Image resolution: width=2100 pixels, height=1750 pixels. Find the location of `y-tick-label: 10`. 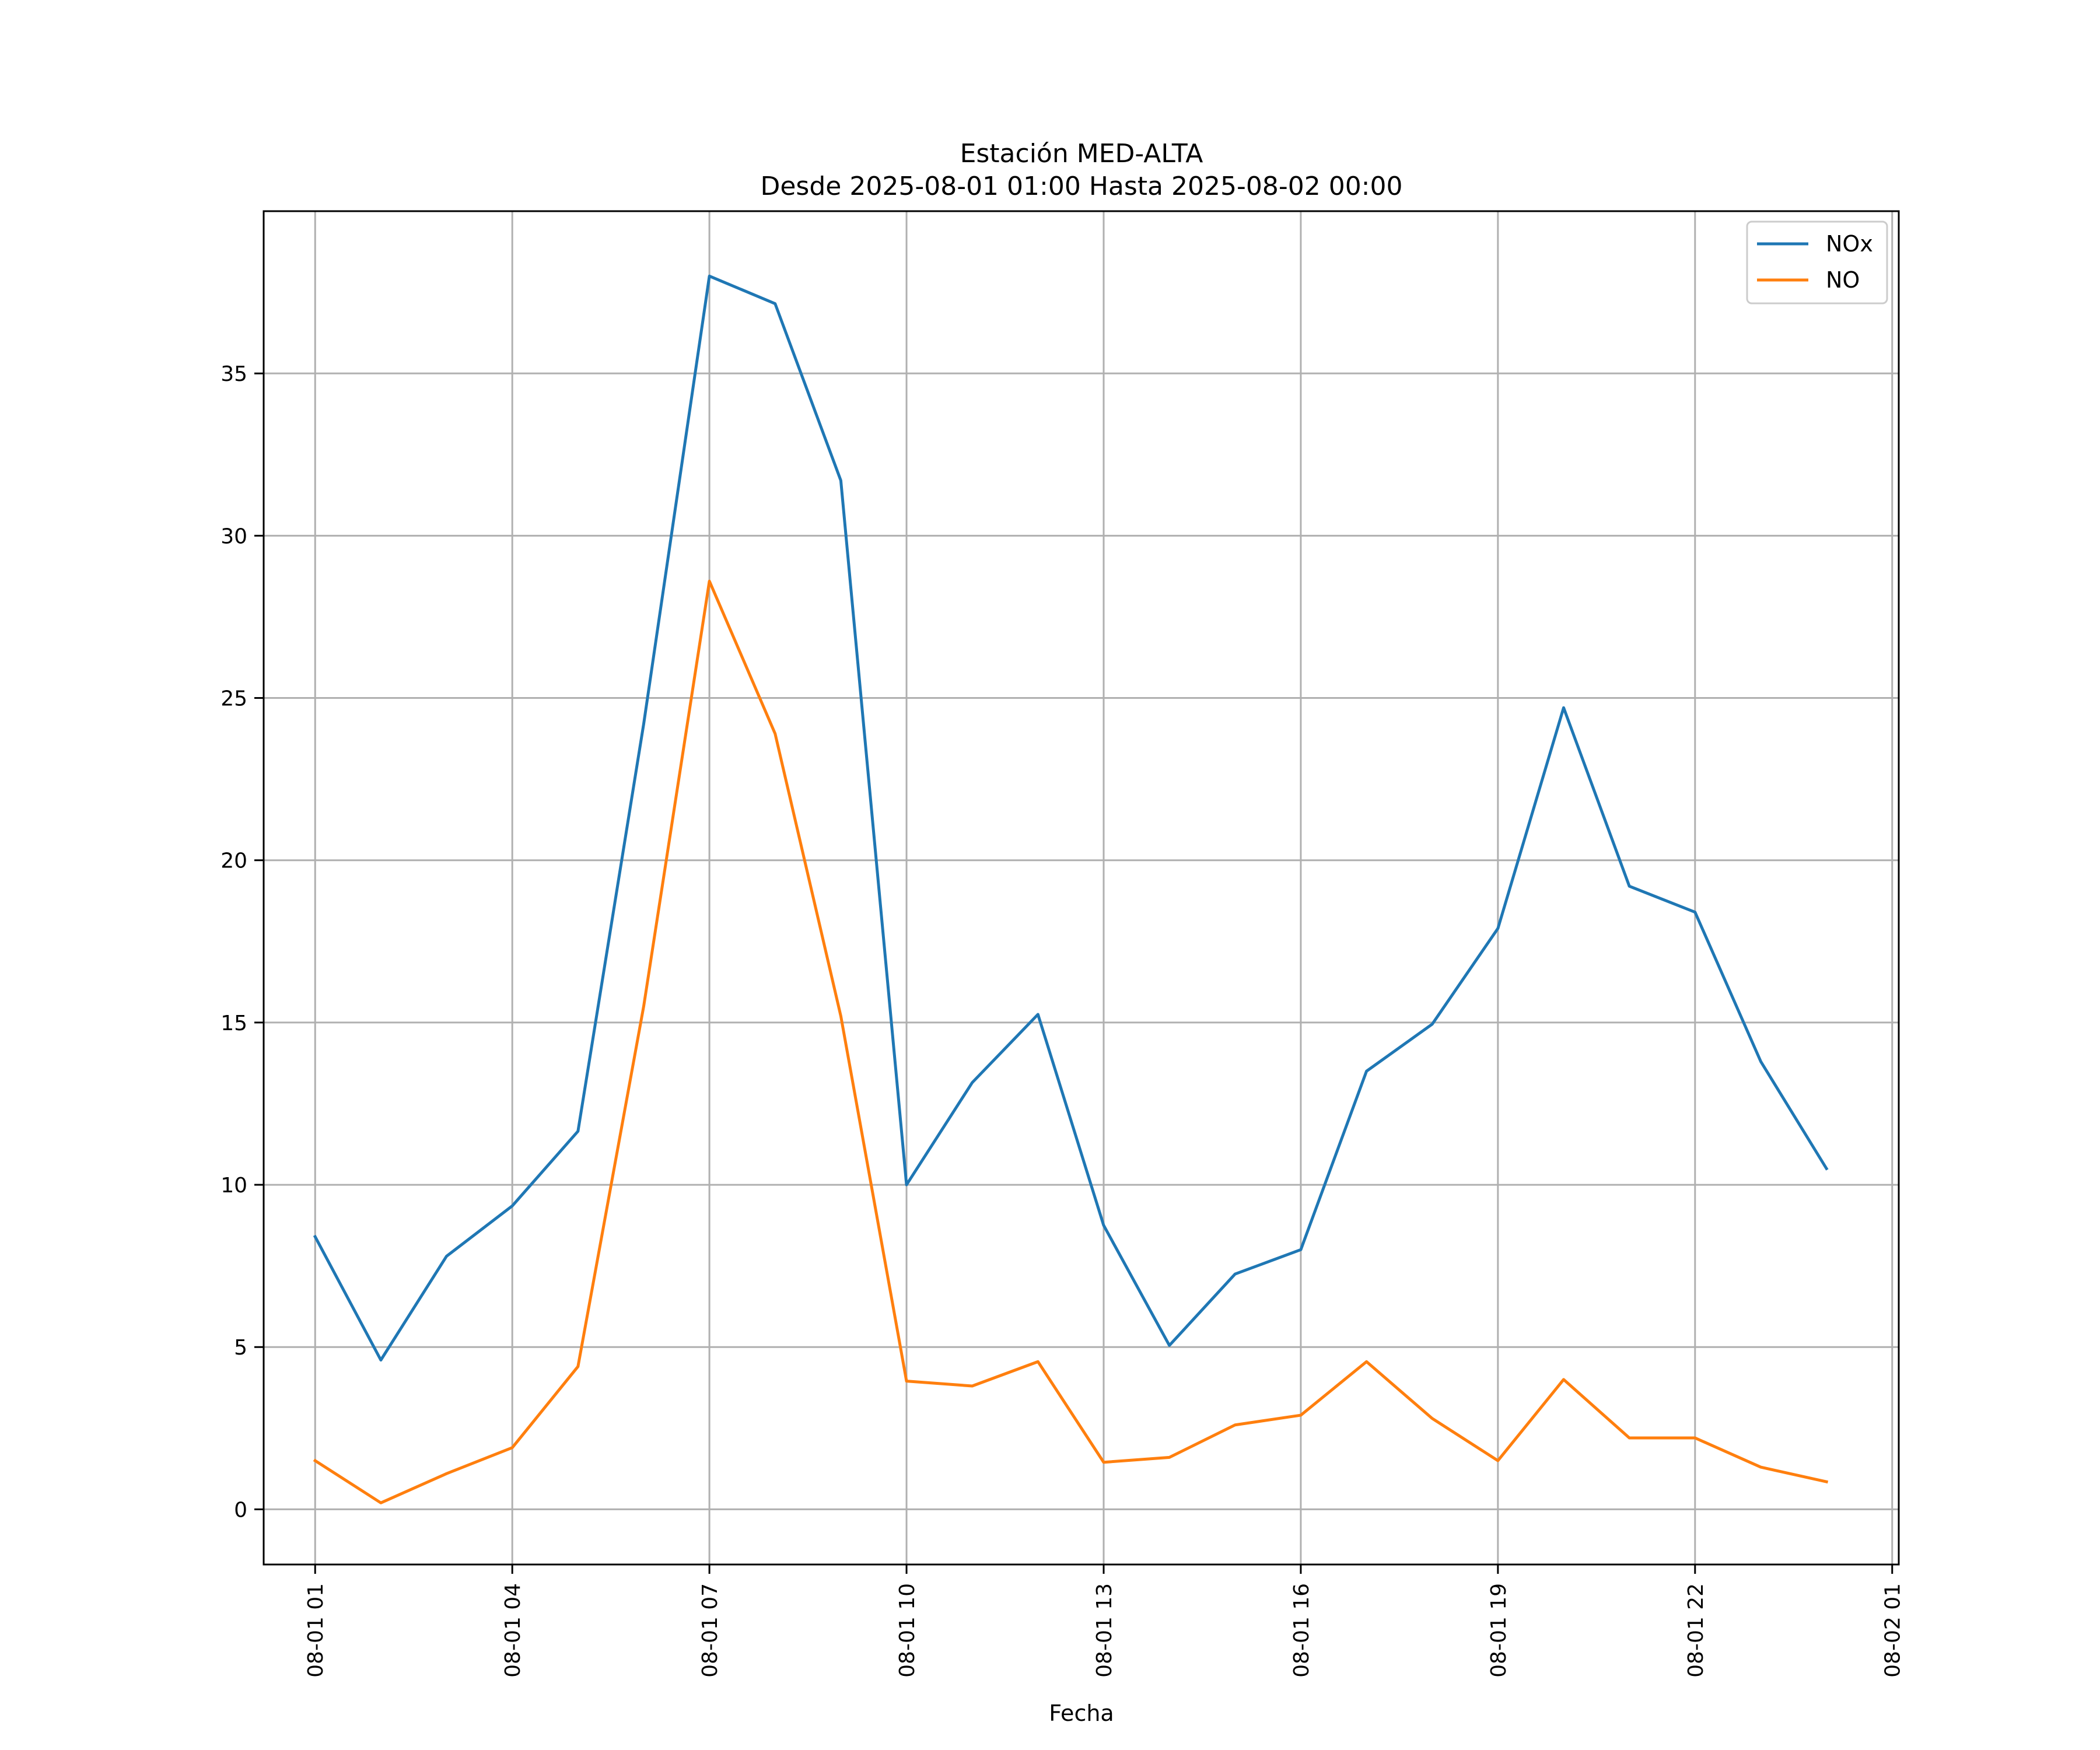

y-tick-label: 10 is located at coordinates (233, 1186).